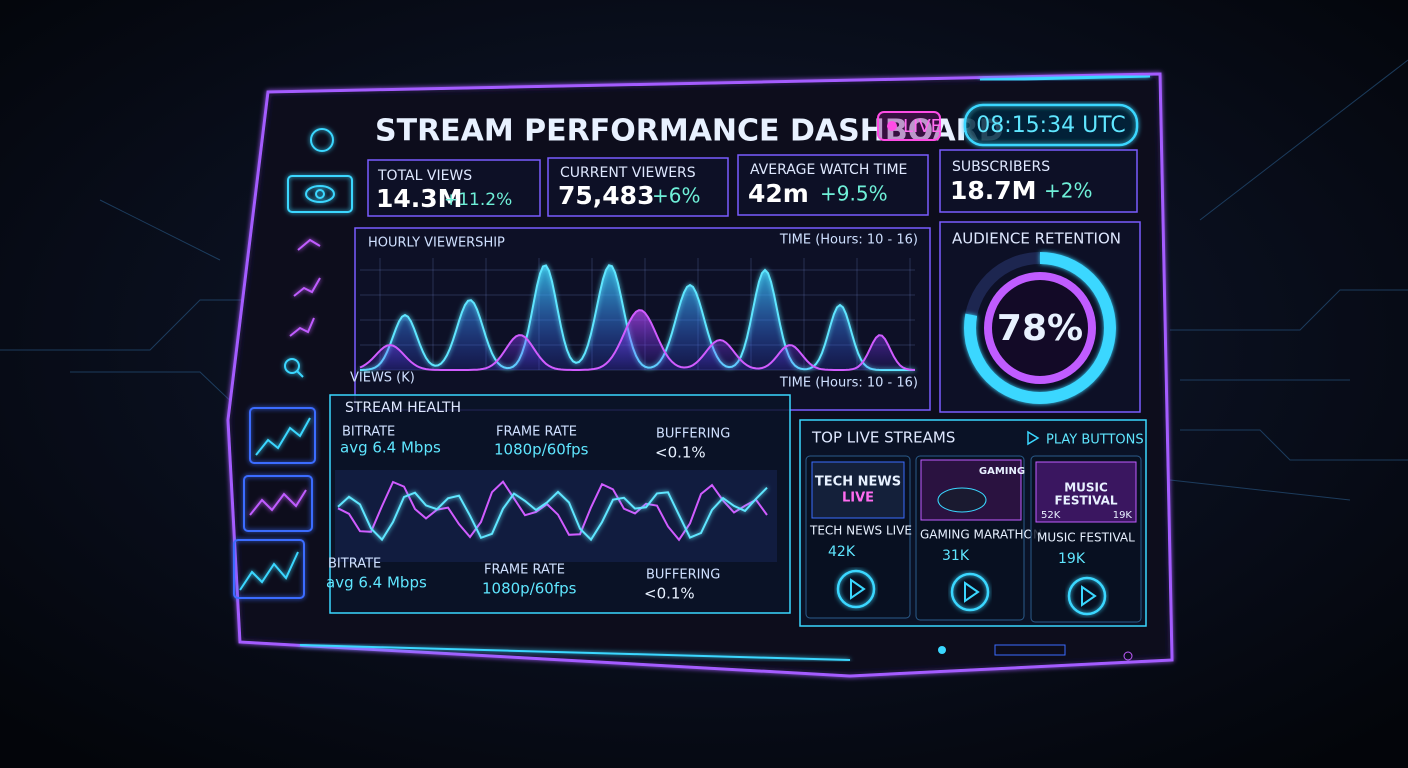 The image size is (1408, 768). Describe the element at coordinates (962, 500) in the screenshot. I see `gamepad-art` at that location.